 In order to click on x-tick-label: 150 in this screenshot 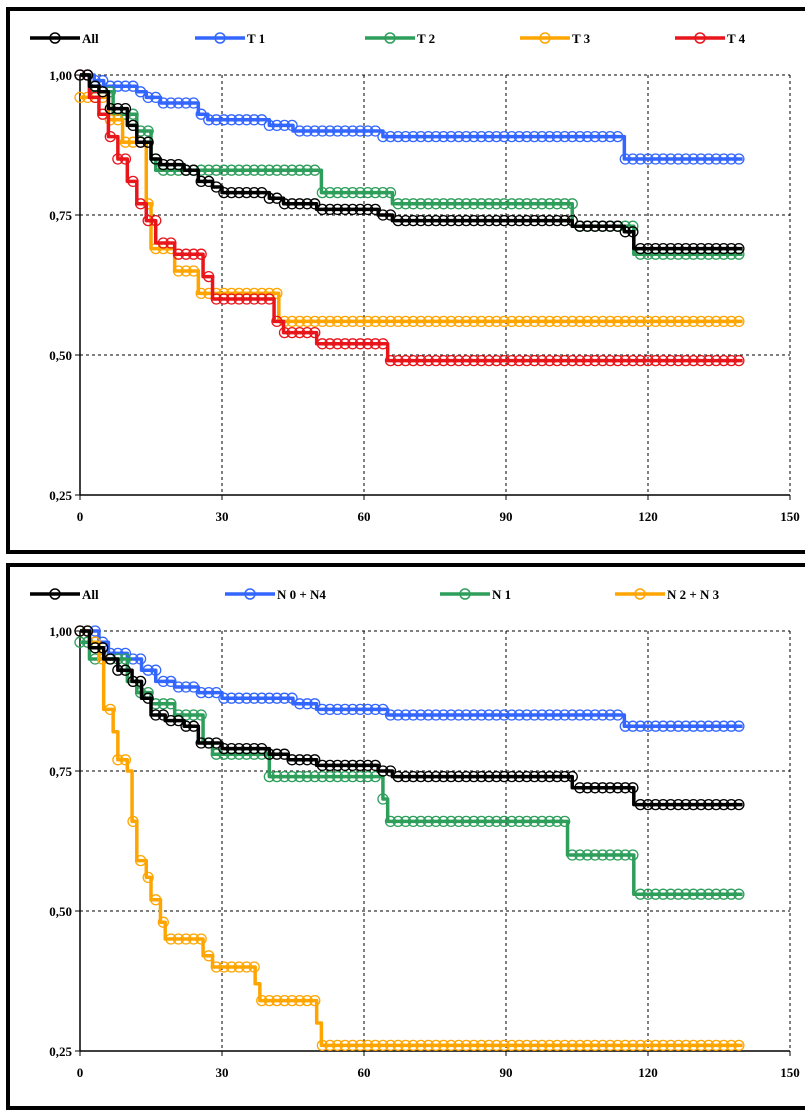, I will do `click(790, 516)`.